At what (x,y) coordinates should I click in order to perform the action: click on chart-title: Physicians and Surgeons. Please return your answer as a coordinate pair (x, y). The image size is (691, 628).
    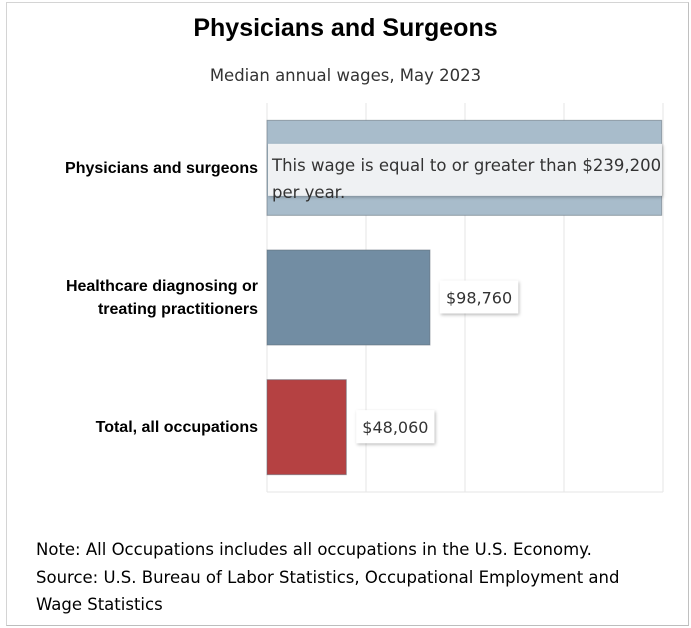
    Looking at the image, I should click on (345, 28).